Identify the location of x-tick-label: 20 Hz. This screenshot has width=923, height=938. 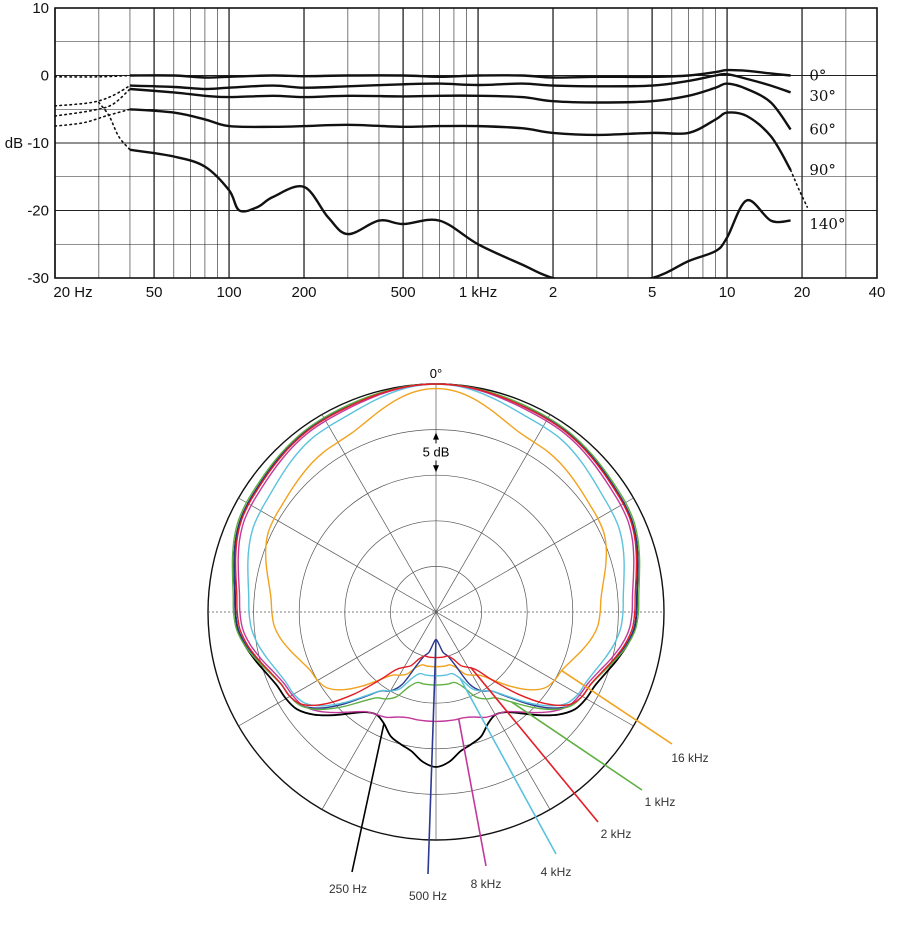
(72, 292).